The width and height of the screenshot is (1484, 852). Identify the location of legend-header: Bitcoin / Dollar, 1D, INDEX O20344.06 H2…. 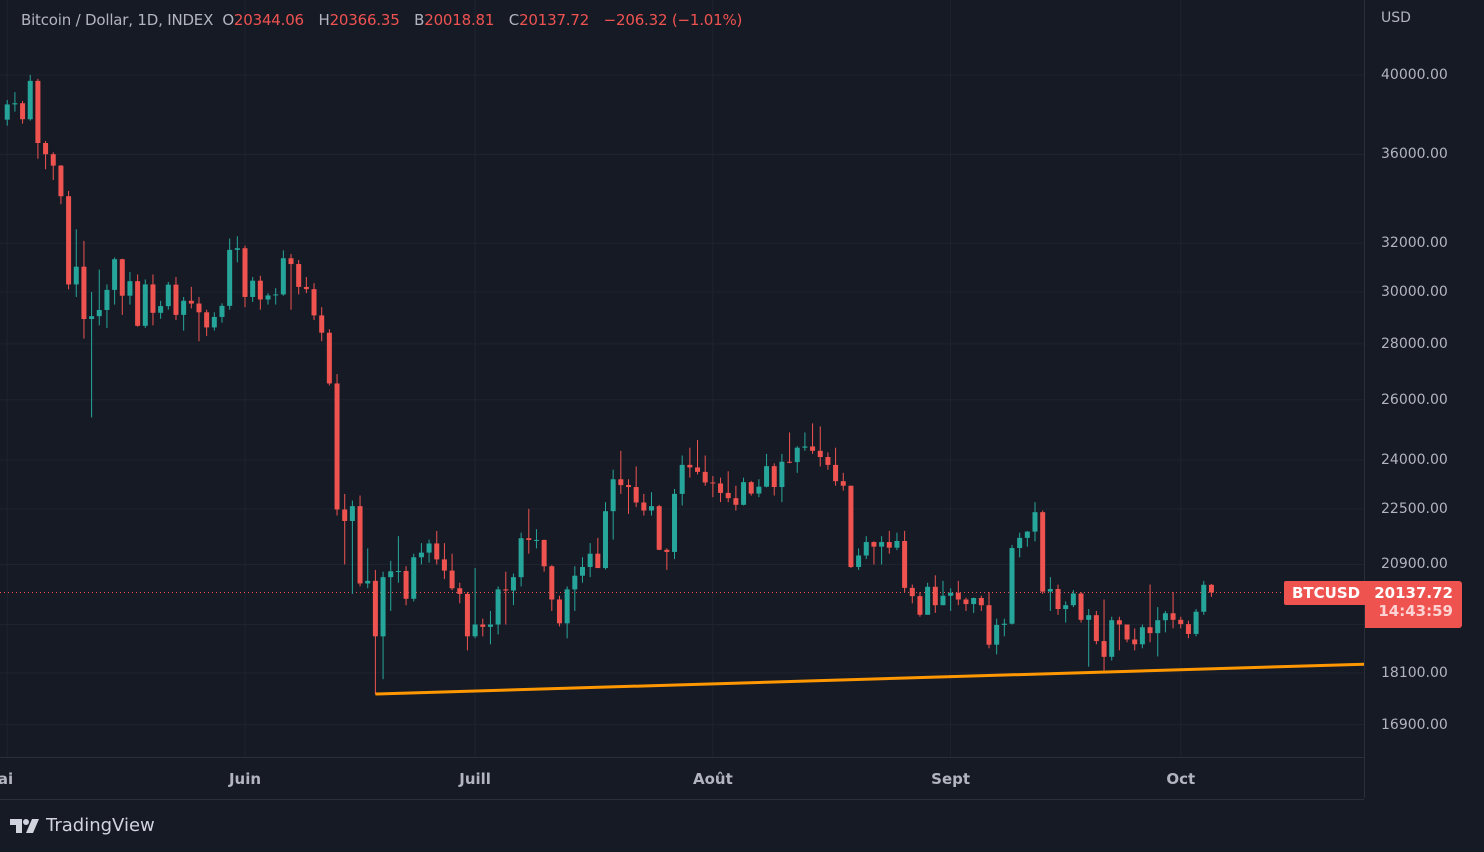
(386, 20).